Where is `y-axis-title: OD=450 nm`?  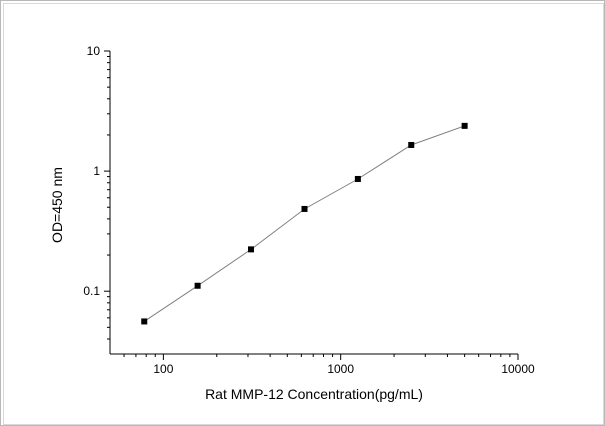 y-axis-title: OD=450 nm is located at coordinates (57, 205).